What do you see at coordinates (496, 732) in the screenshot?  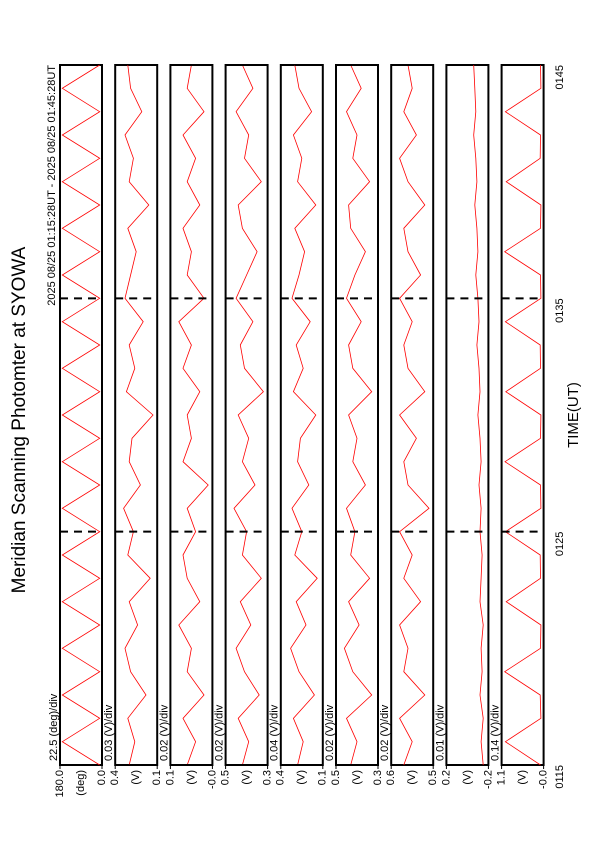 I see `scale-label: 0.14 (V)/div` at bounding box center [496, 732].